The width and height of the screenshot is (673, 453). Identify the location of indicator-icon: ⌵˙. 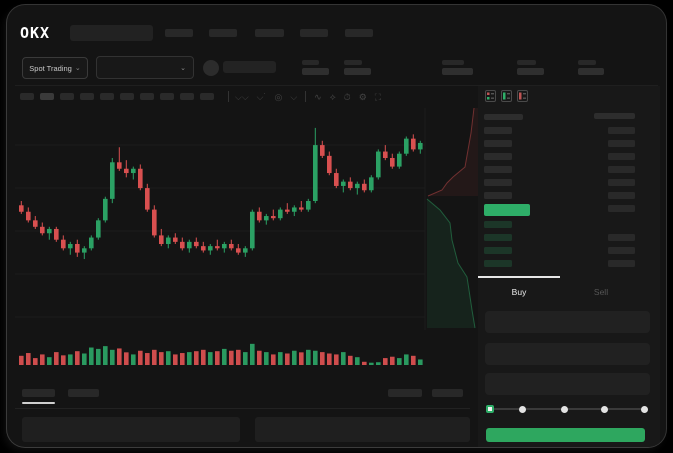
(261, 96).